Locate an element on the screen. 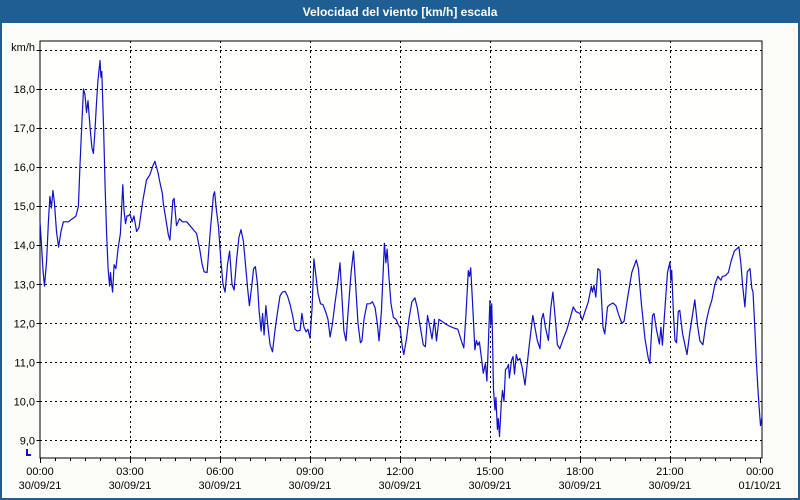 The width and height of the screenshot is (800, 500). x-tick-time-label: 18:00 is located at coordinates (580, 472).